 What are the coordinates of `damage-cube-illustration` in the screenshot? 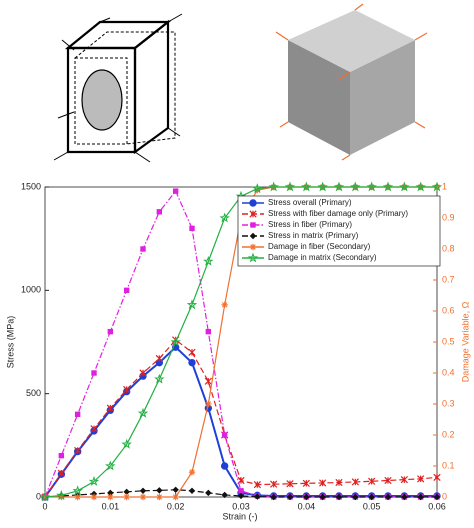 It's located at (351, 82).